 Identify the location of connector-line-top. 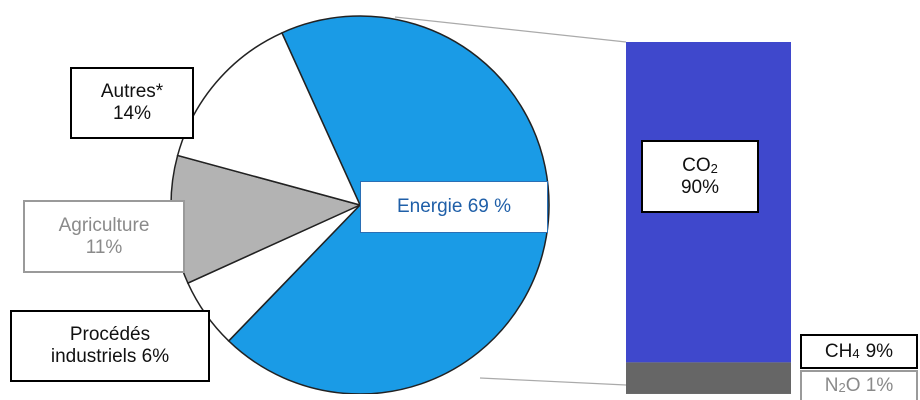
(510, 29).